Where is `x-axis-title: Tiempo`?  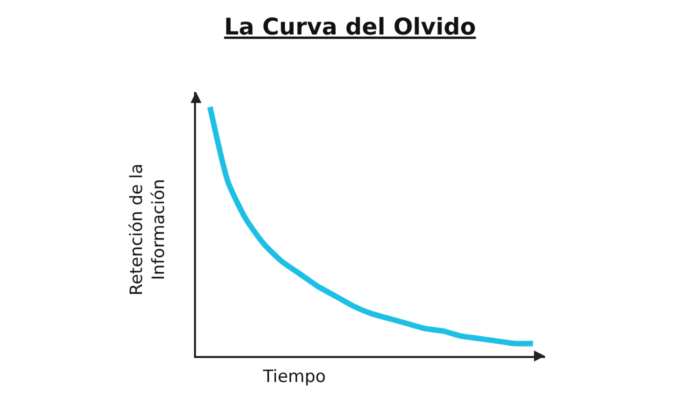
x-axis-title: Tiempo is located at coordinates (294, 377).